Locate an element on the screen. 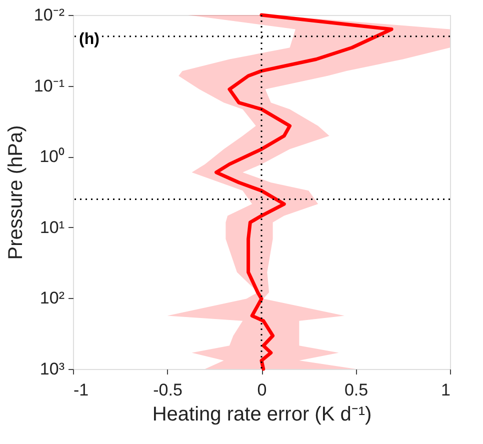  x-tick-label: -1 is located at coordinates (81, 390).